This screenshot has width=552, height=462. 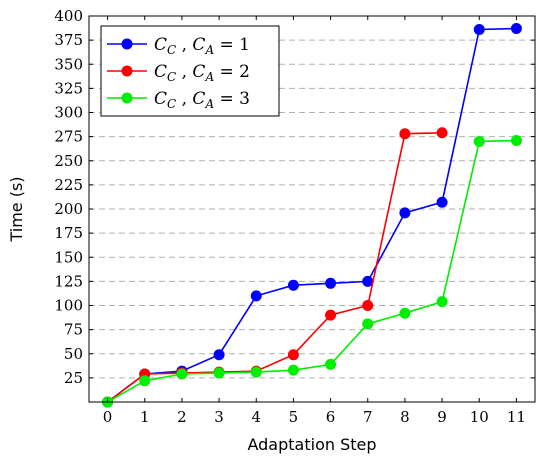 What do you see at coordinates (202, 46) in the screenshot?
I see `legend-label: CC , CA = 1` at bounding box center [202, 46].